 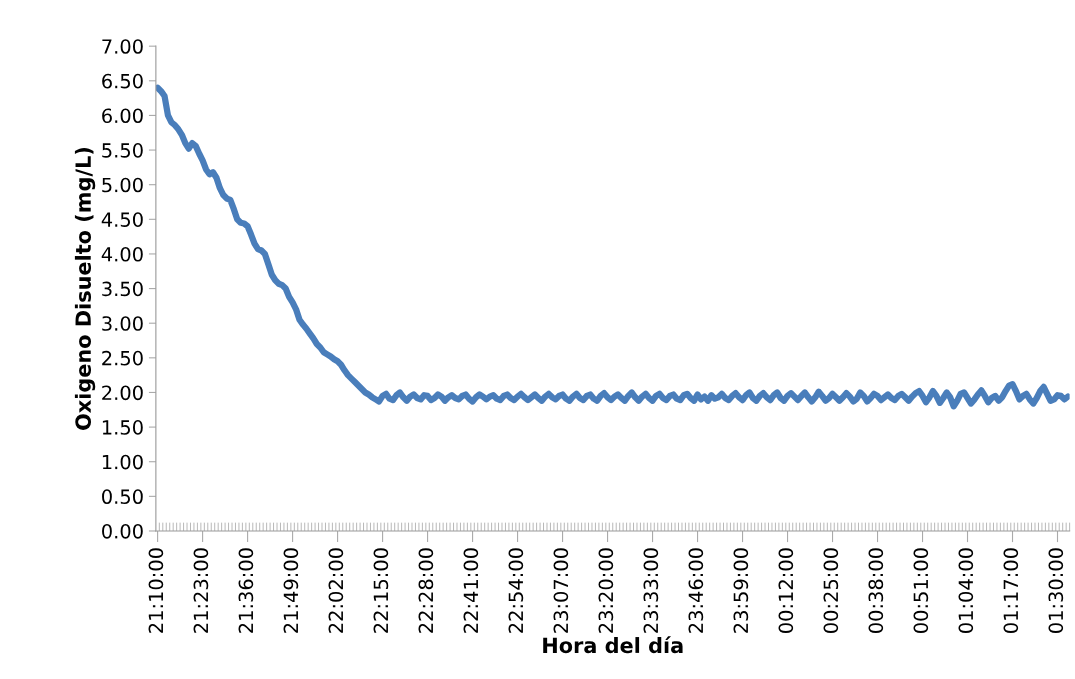 What do you see at coordinates (426, 590) in the screenshot?
I see `x-tick-label: 22:28:00` at bounding box center [426, 590].